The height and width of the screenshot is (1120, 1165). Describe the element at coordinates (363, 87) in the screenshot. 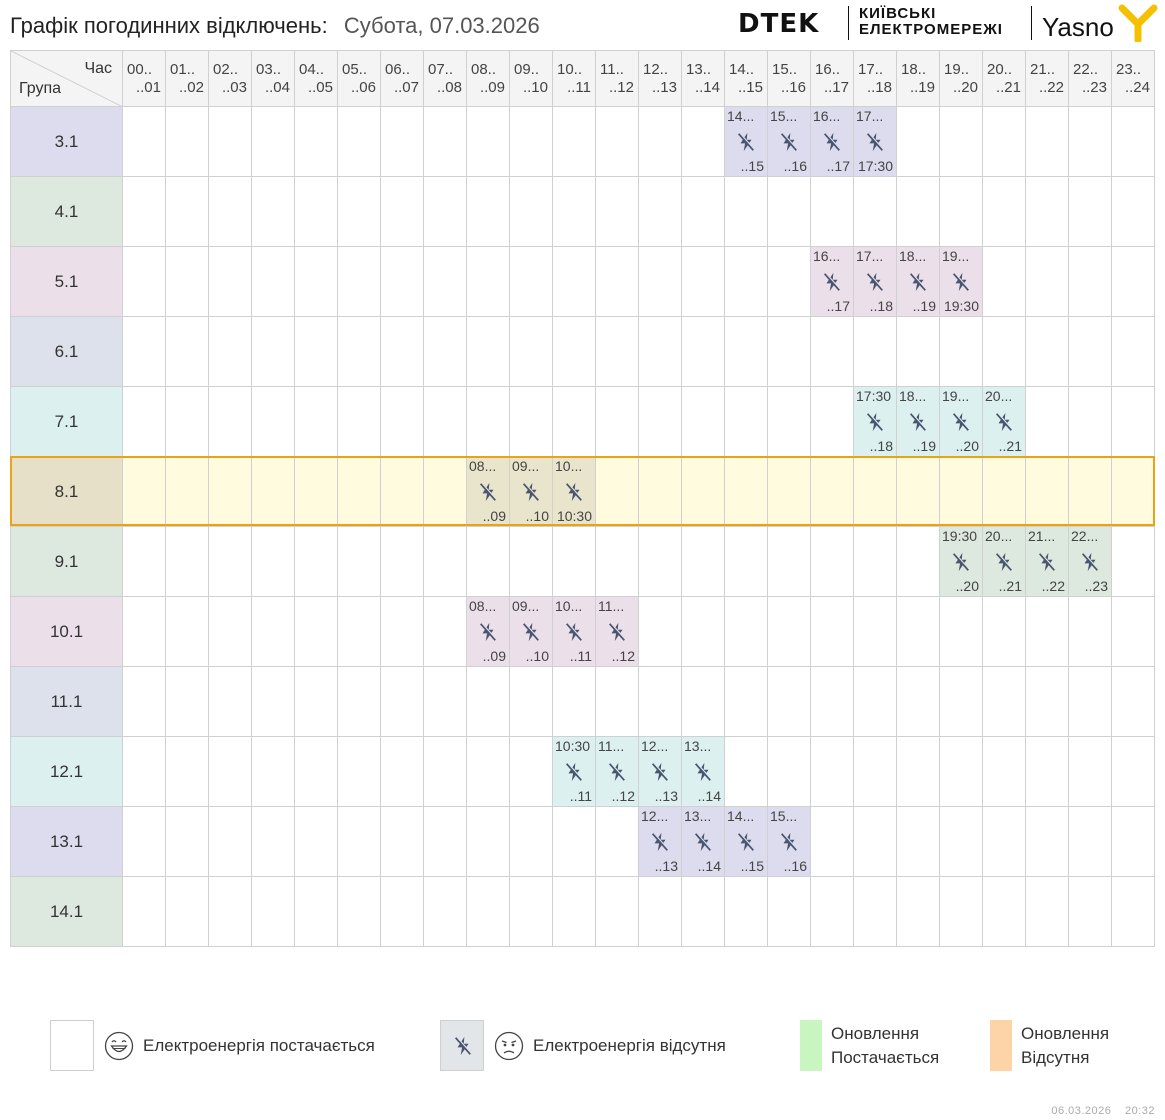

I see `hour-end-label: ..06` at that location.